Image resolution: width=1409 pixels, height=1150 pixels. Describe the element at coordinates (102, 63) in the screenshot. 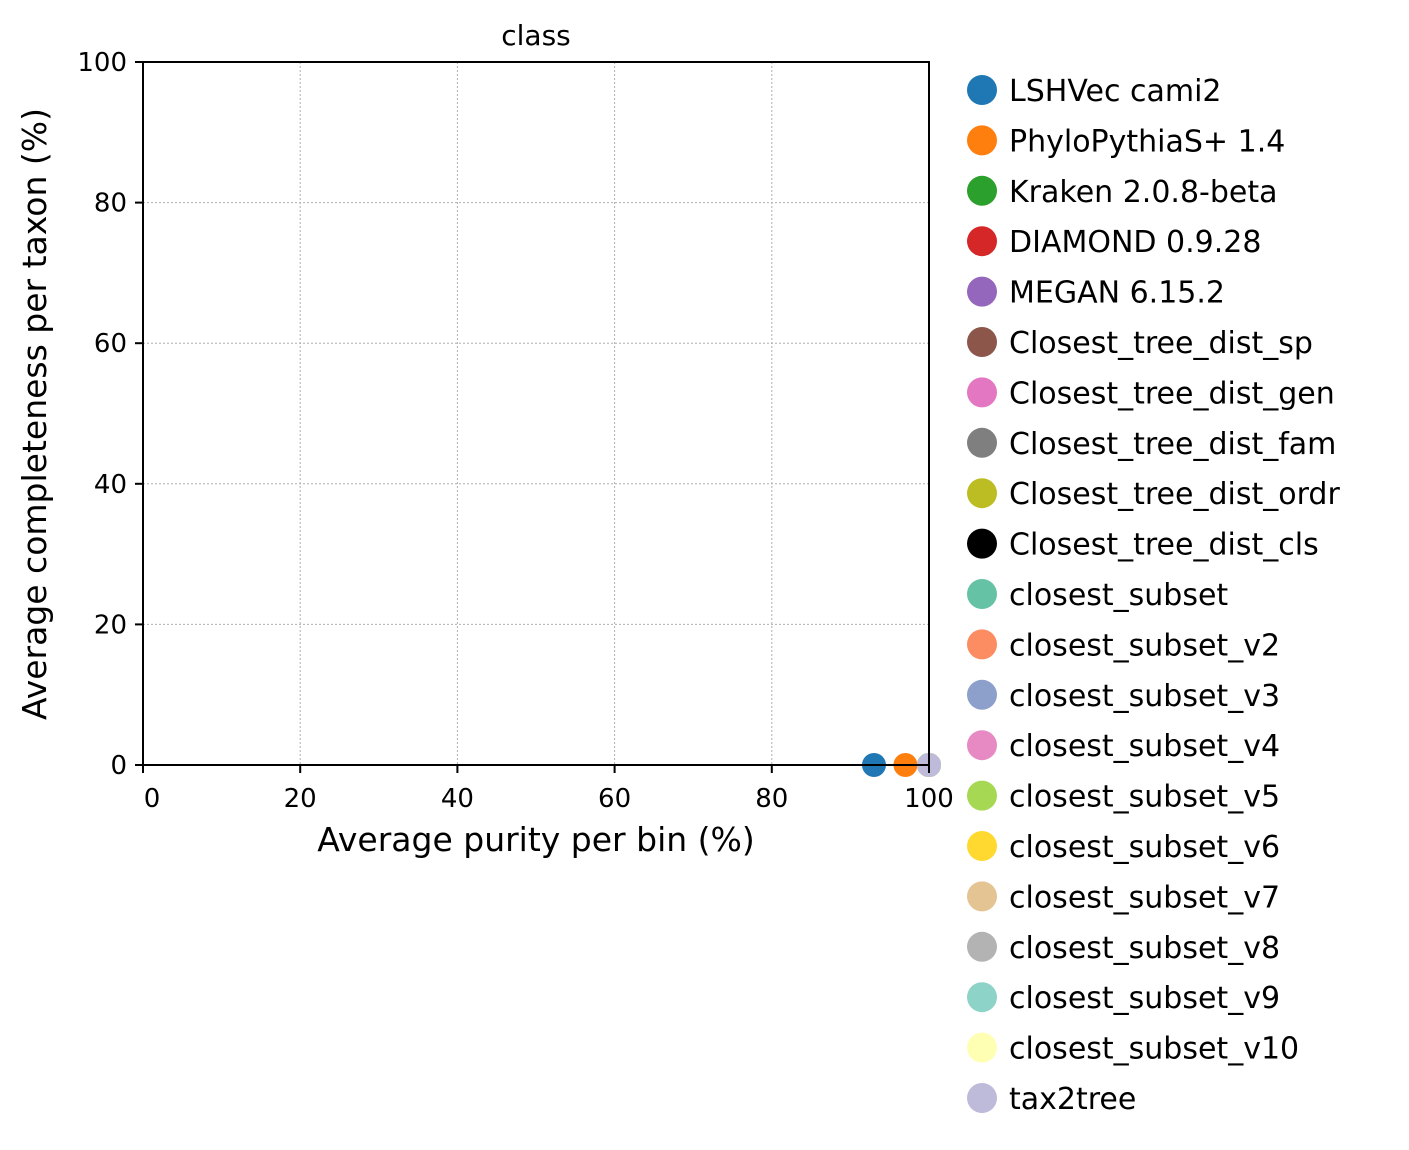

I see `y-tick-label: 100` at that location.